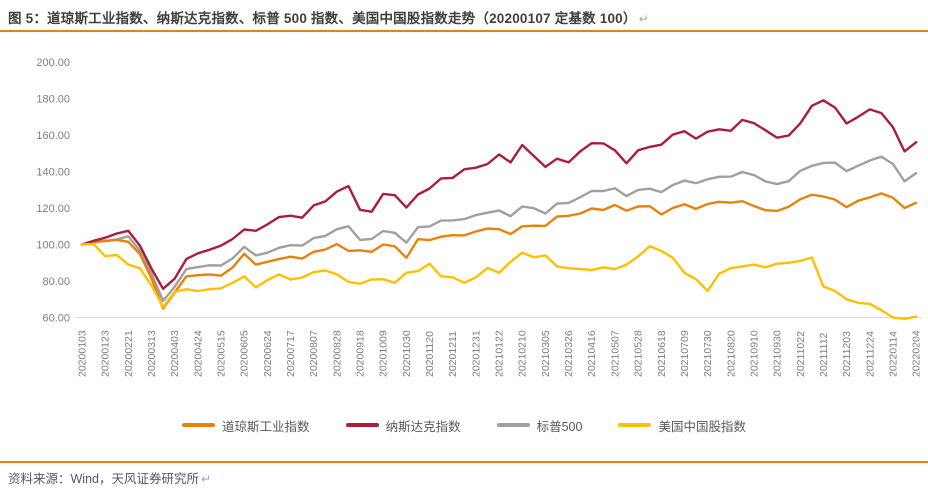  I want to click on legend-item: 标普500, so click(539, 425).